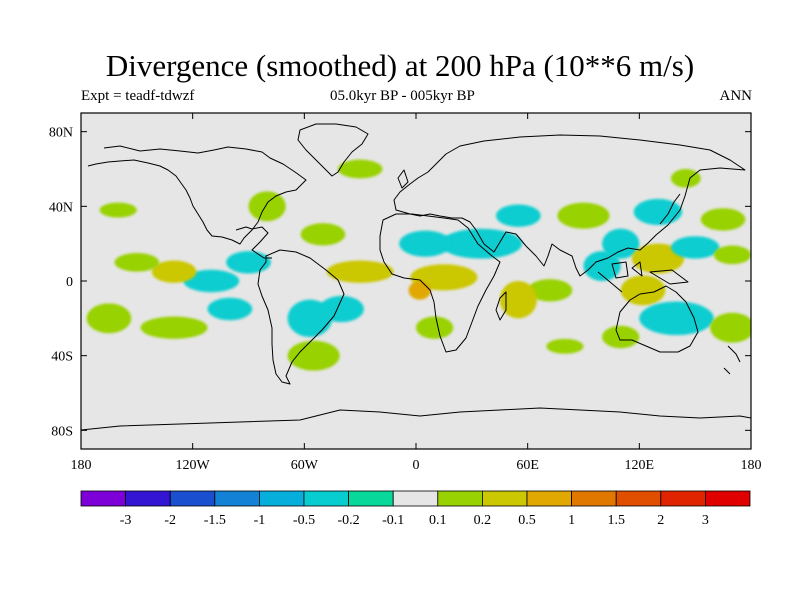  What do you see at coordinates (197, 195) in the screenshot?
I see `coastline-north-america` at bounding box center [197, 195].